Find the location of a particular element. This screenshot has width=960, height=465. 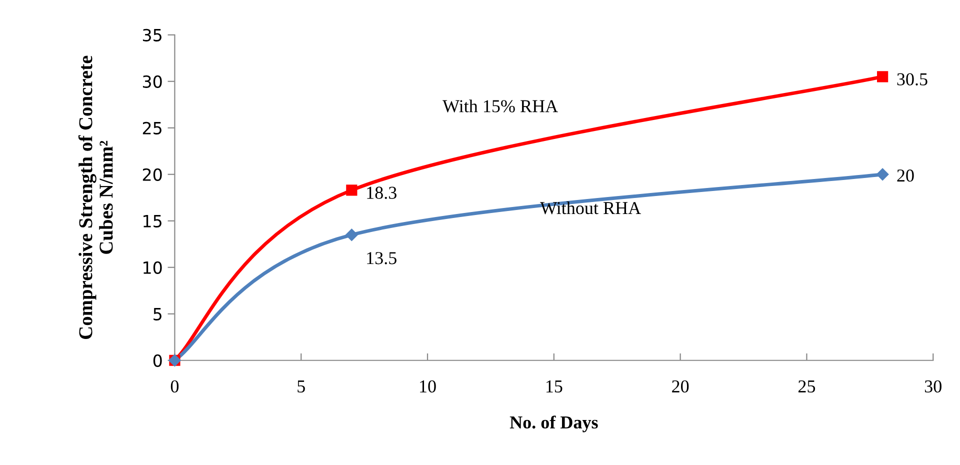

x-tick-label: 25 is located at coordinates (807, 386).